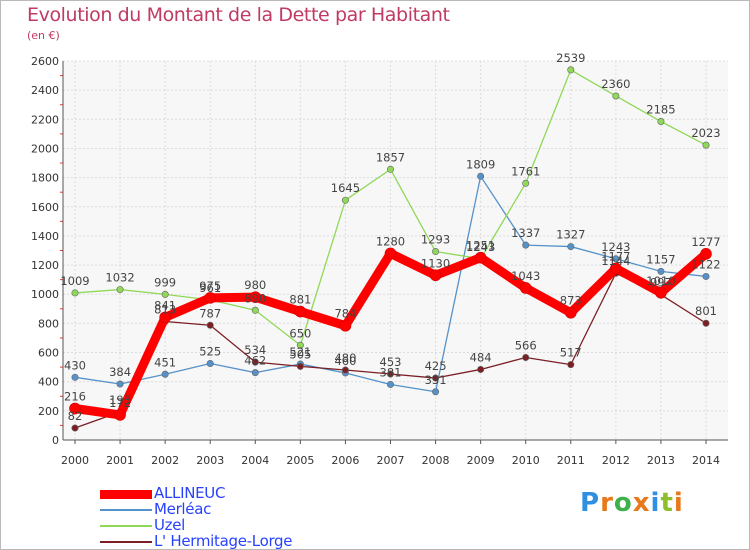  What do you see at coordinates (74, 281) in the screenshot?
I see `data-label: 1009` at bounding box center [74, 281].